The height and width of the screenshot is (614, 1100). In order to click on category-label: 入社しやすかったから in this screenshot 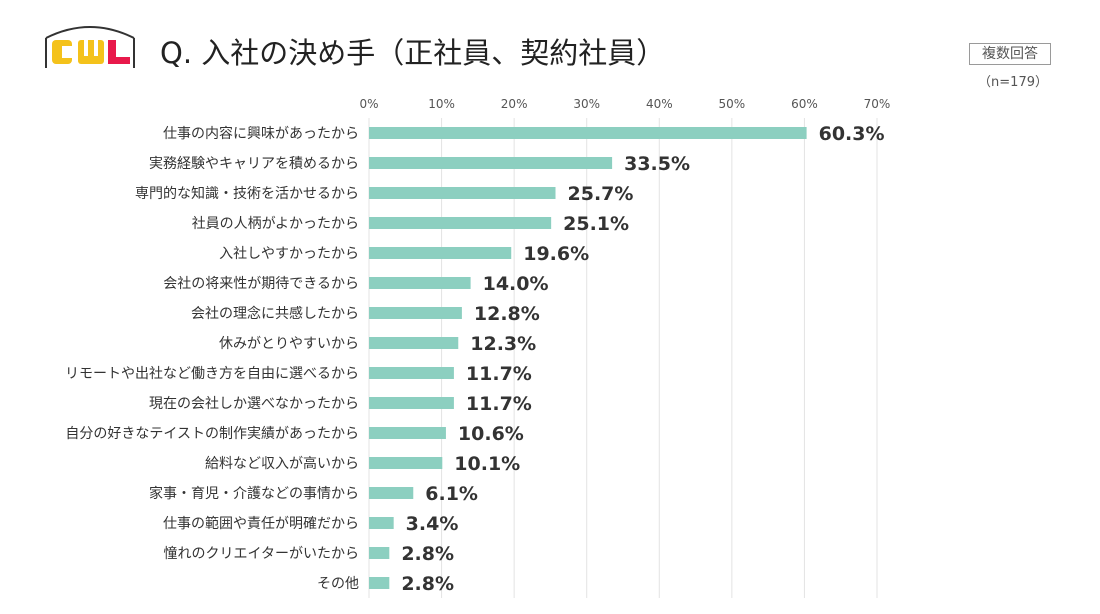, I will do `click(289, 254)`.